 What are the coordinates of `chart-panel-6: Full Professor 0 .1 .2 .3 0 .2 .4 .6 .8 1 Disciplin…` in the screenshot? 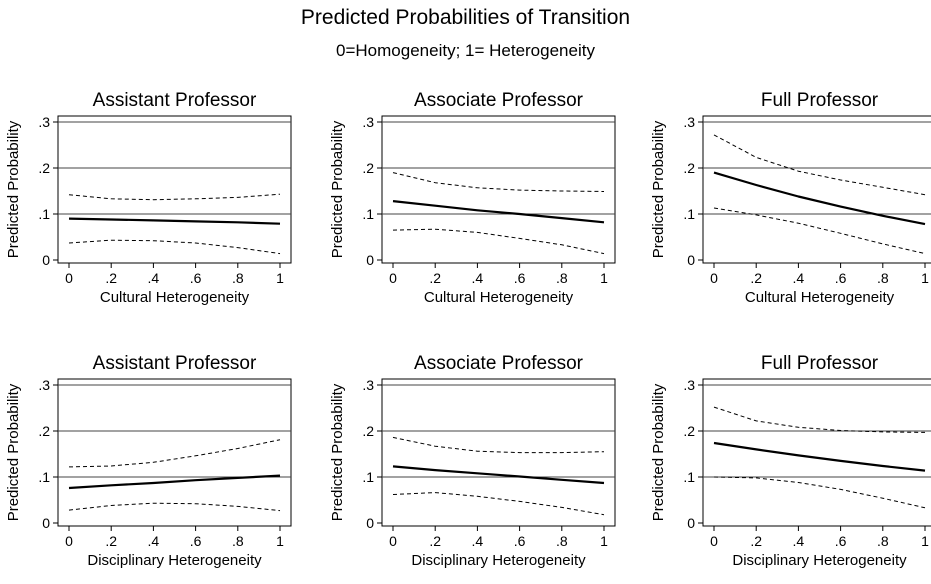 It's located at (790, 461).